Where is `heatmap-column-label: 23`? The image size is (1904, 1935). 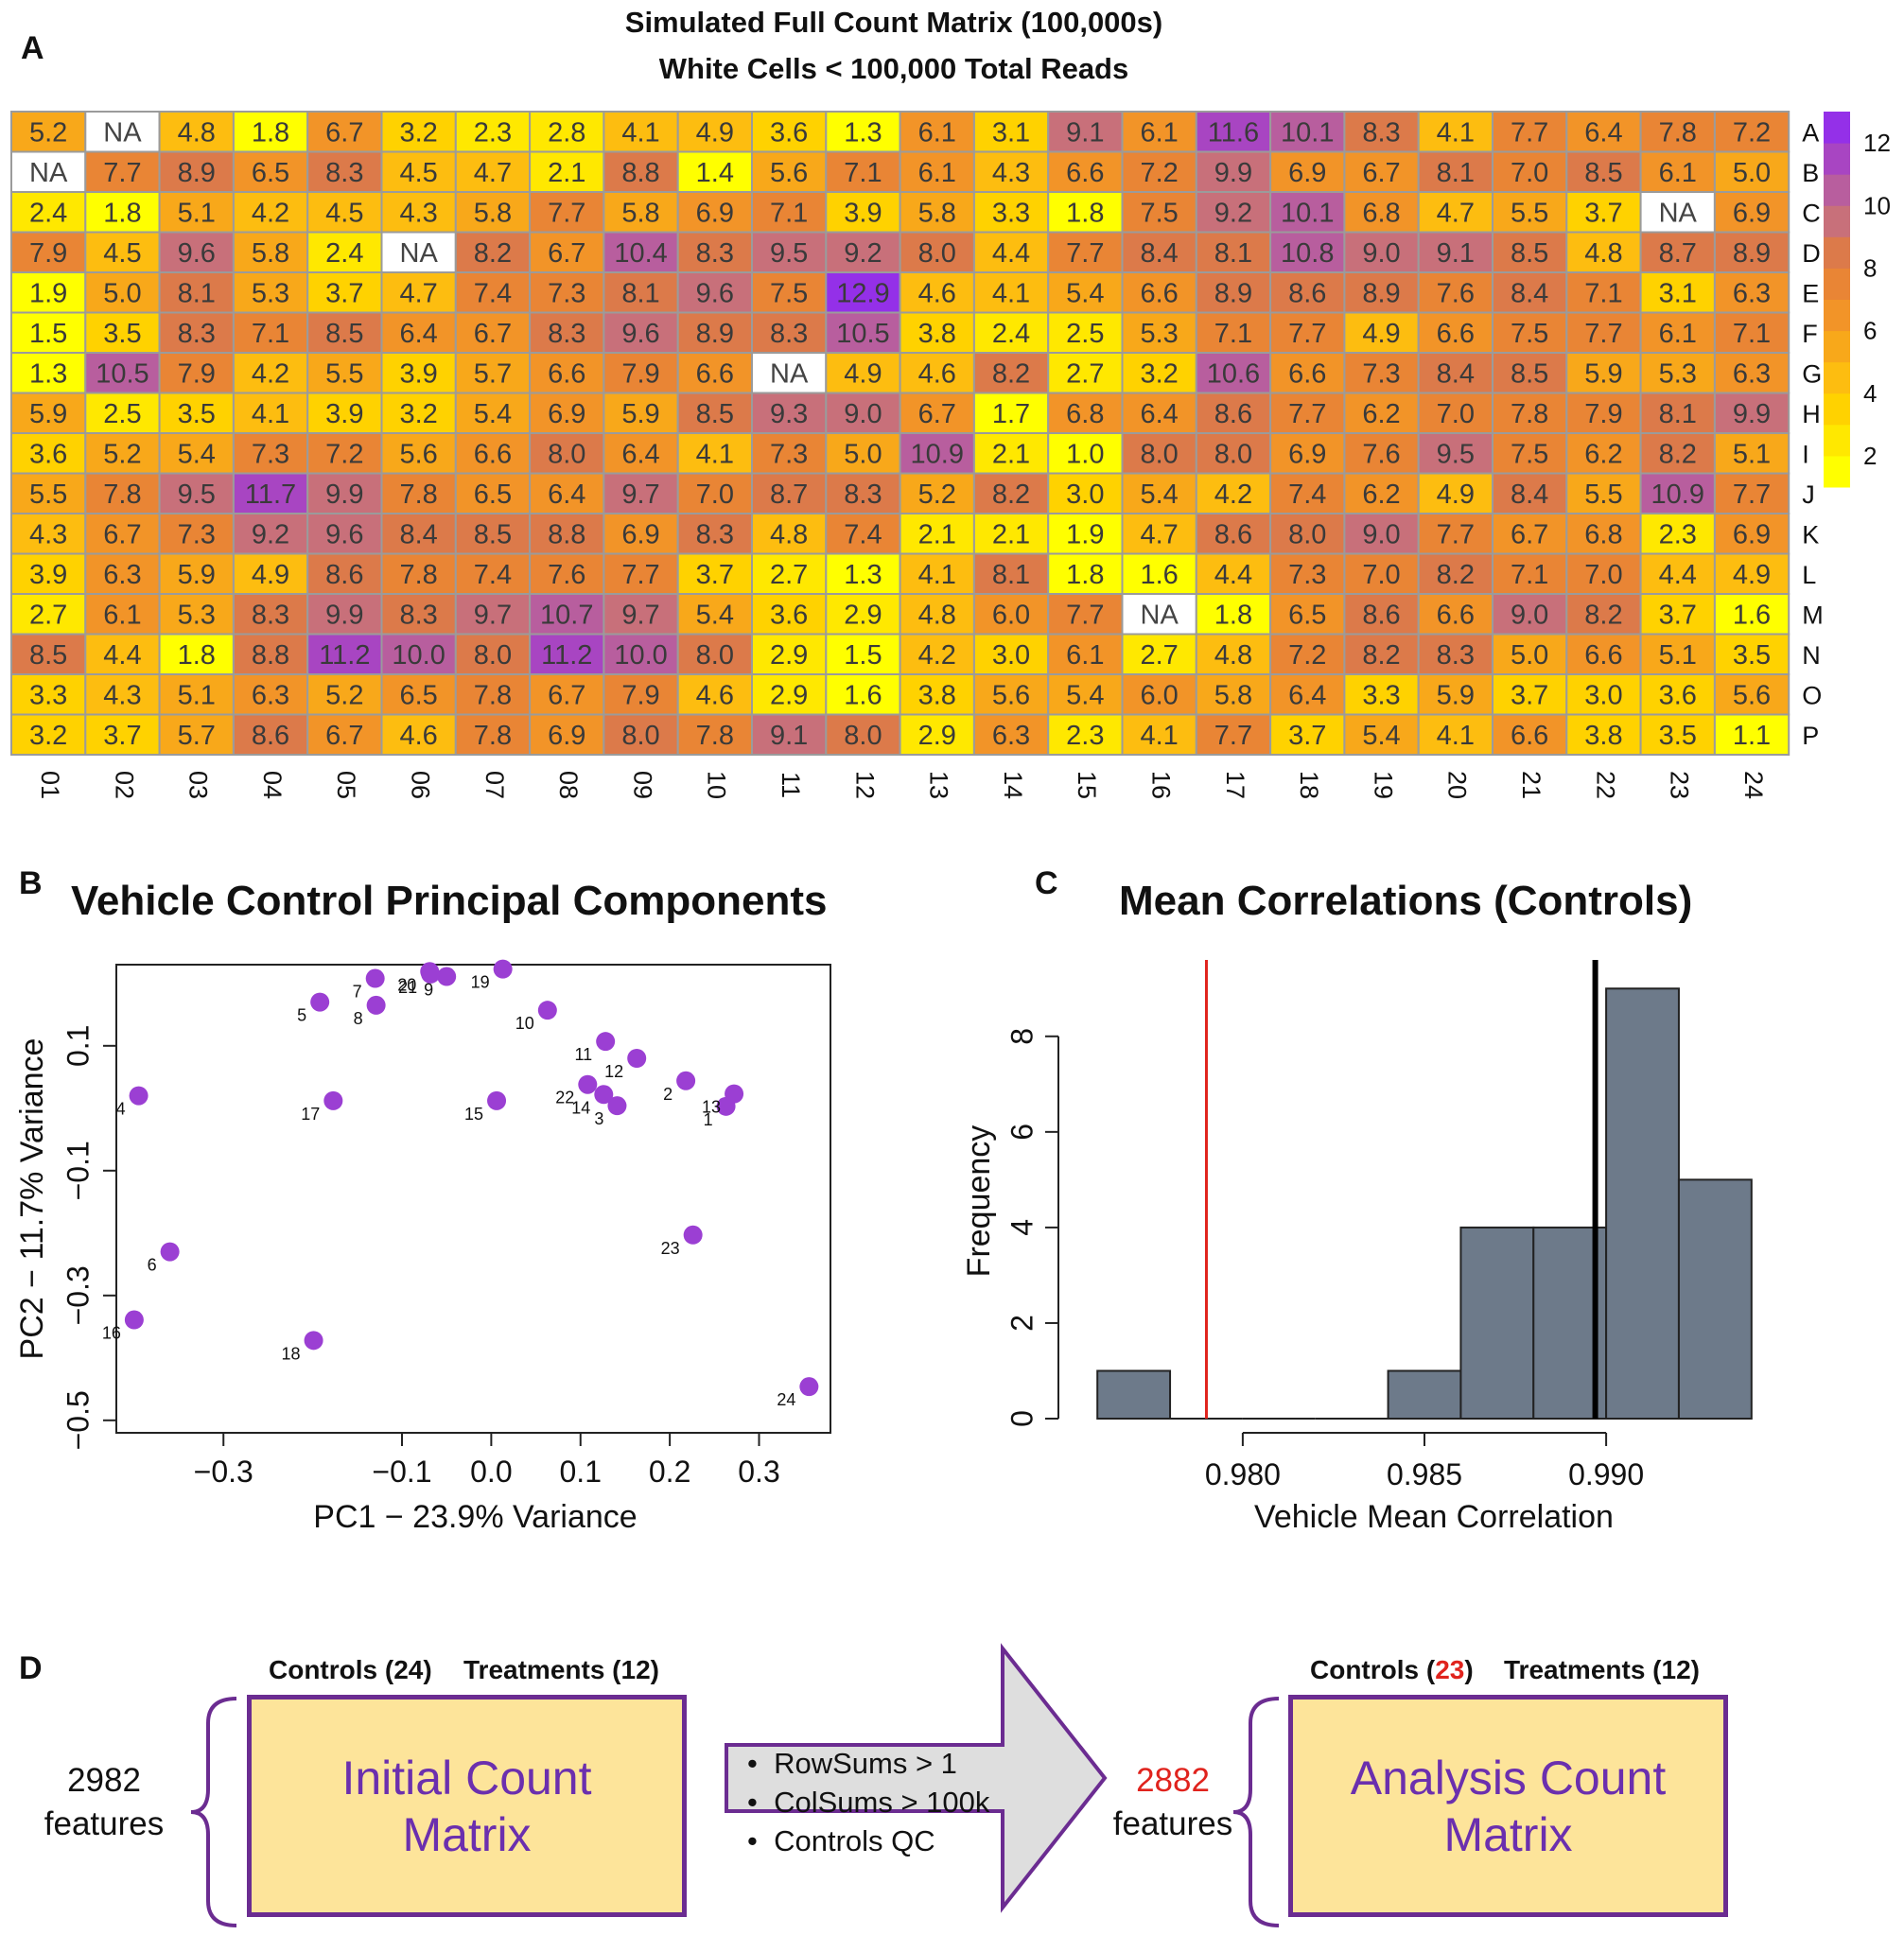 heatmap-column-label: 23 is located at coordinates (1680, 785).